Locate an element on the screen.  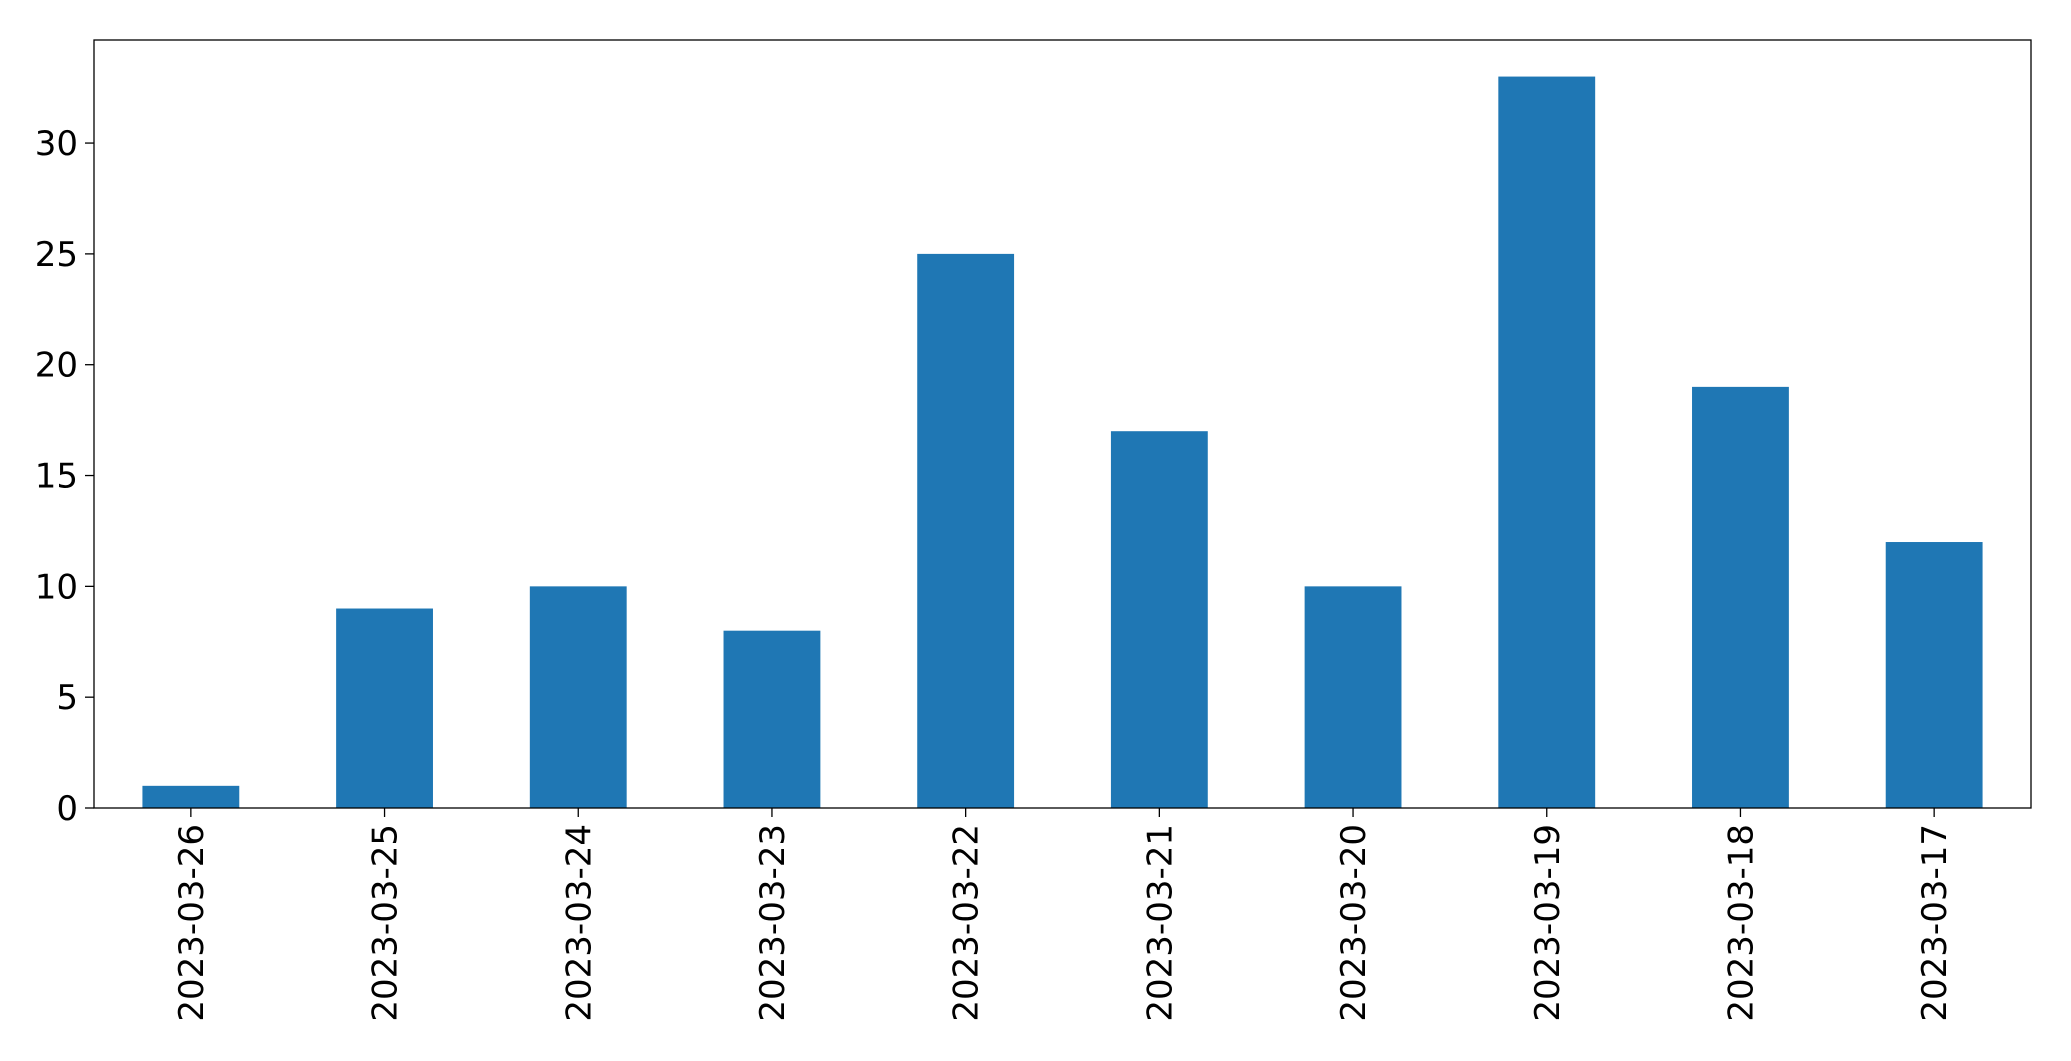
x-tick-label: 2023-03-17 is located at coordinates (1935, 923).